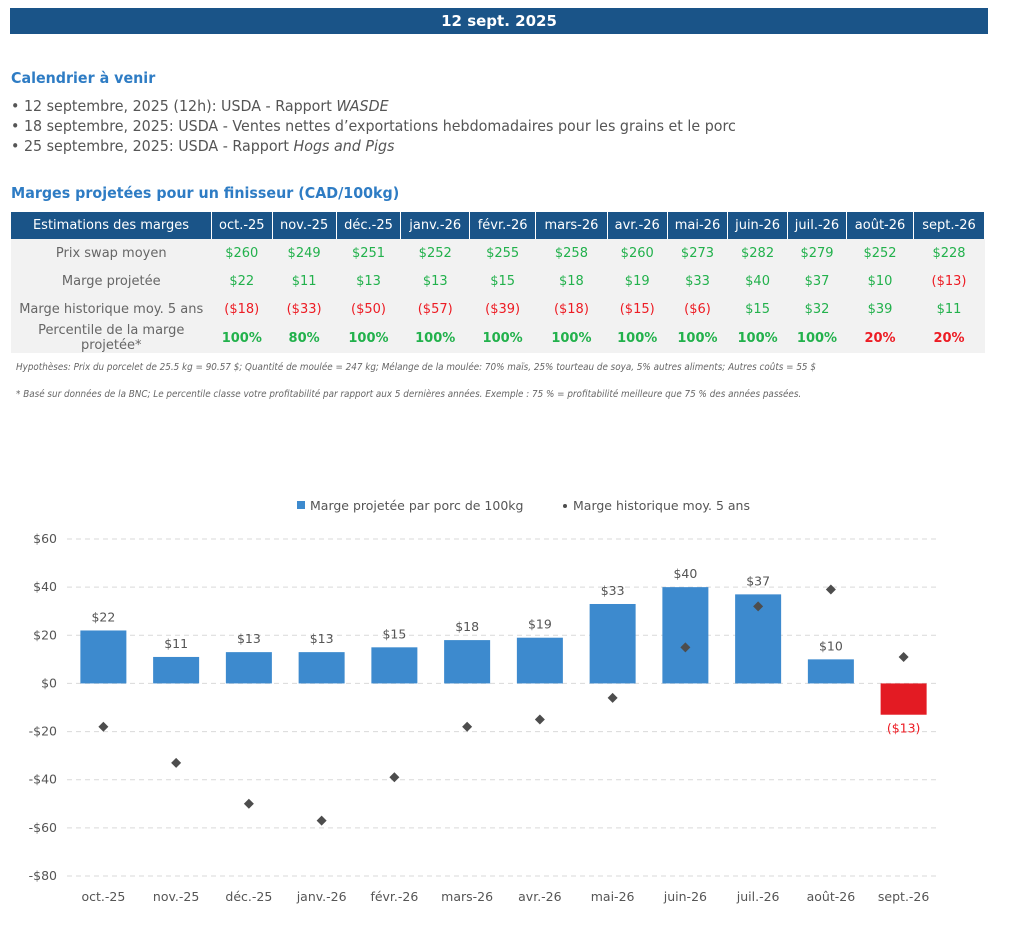 This screenshot has width=1024, height=925. I want to click on y-tick-label: $20, so click(45, 634).